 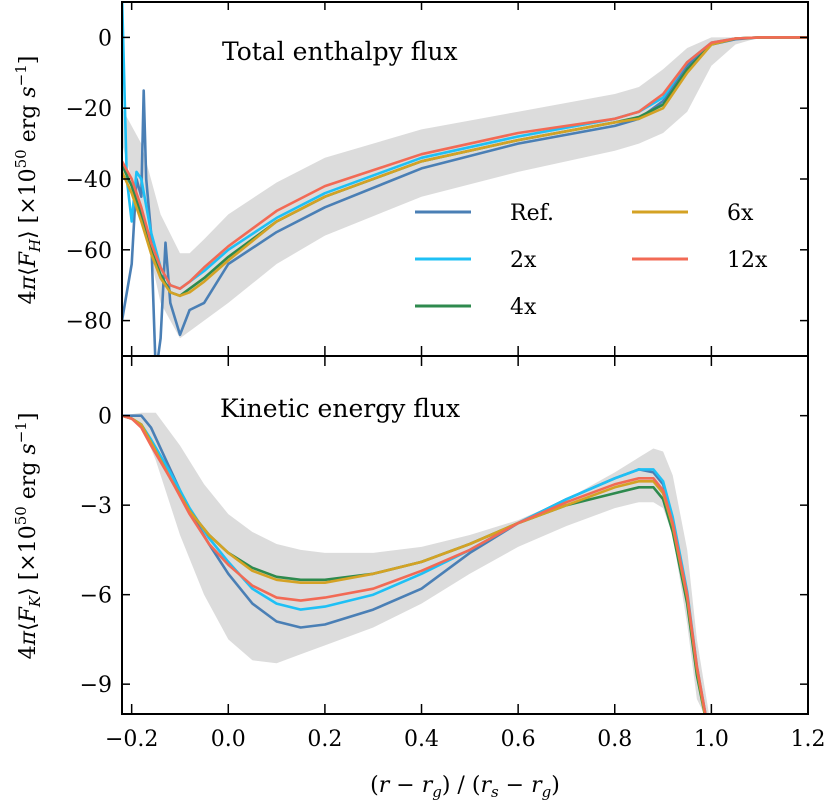 What do you see at coordinates (614, 739) in the screenshot?
I see `x-tick-label: 0.8` at bounding box center [614, 739].